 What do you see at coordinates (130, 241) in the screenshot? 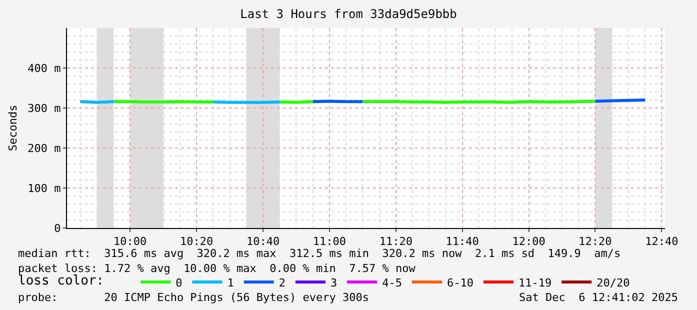
I see `x-tick-label: 10:00` at bounding box center [130, 241].